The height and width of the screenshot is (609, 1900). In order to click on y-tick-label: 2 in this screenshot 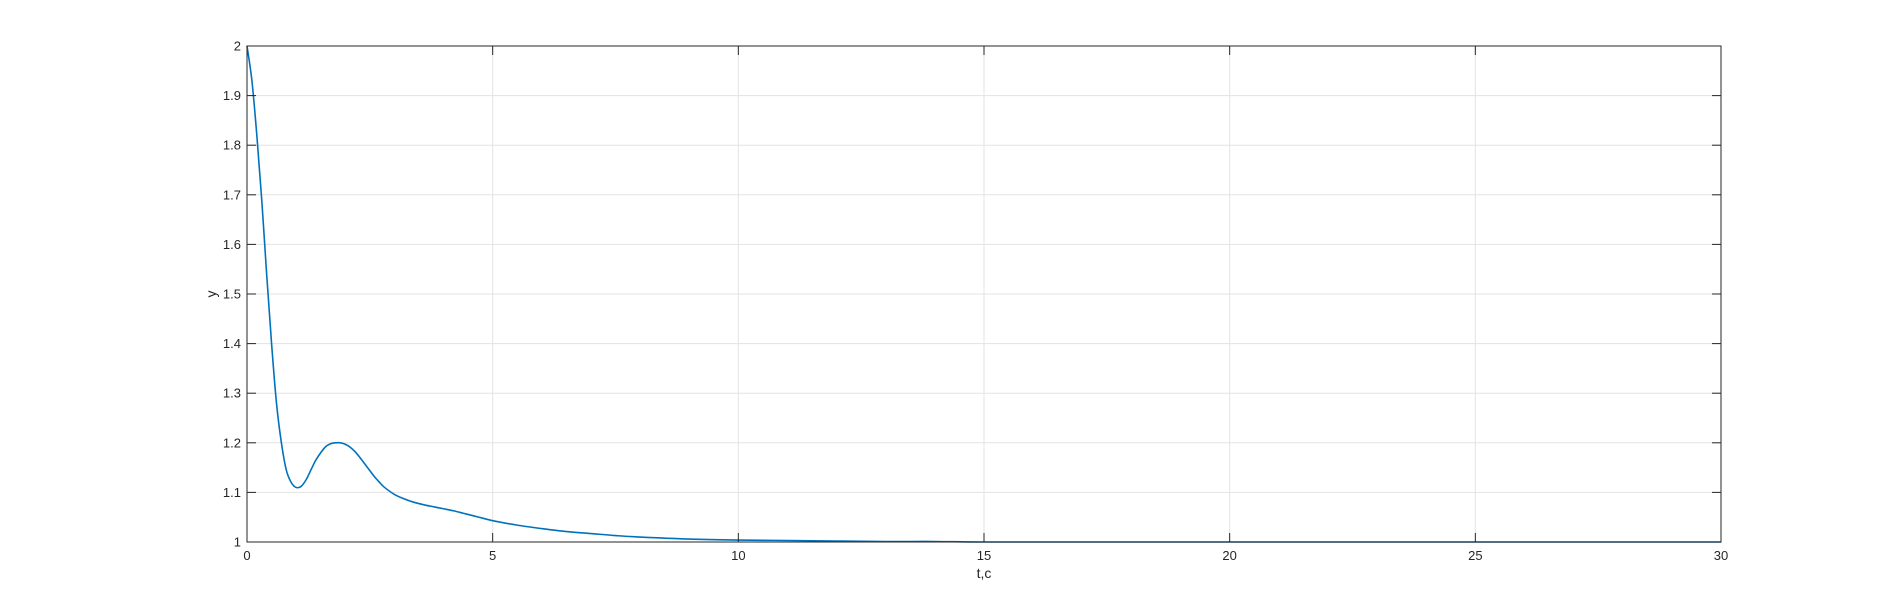, I will do `click(237, 46)`.